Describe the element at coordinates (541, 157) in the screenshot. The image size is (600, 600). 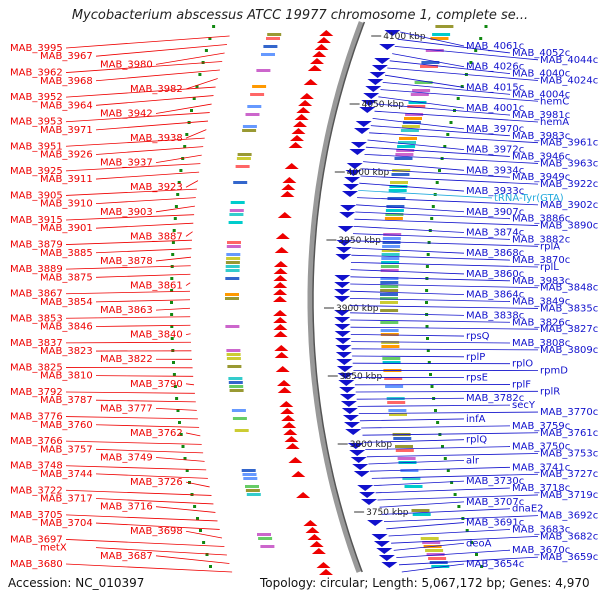
I see `right-gene-label: MAB_3946c` at that location.